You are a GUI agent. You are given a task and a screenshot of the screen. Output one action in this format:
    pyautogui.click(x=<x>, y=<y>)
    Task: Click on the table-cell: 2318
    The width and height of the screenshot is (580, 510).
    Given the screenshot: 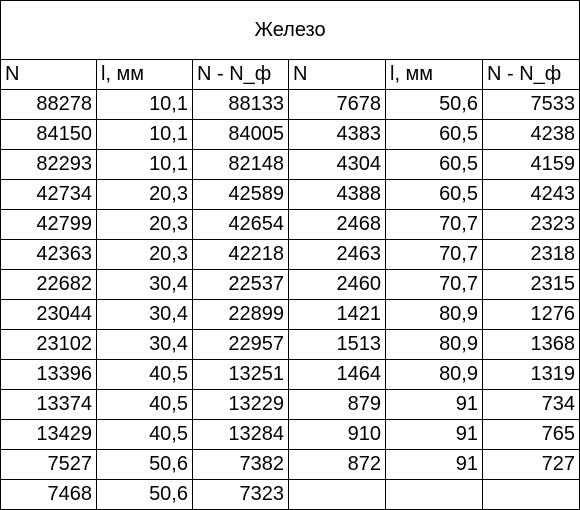 What is the action you would take?
    pyautogui.click(x=530, y=254)
    